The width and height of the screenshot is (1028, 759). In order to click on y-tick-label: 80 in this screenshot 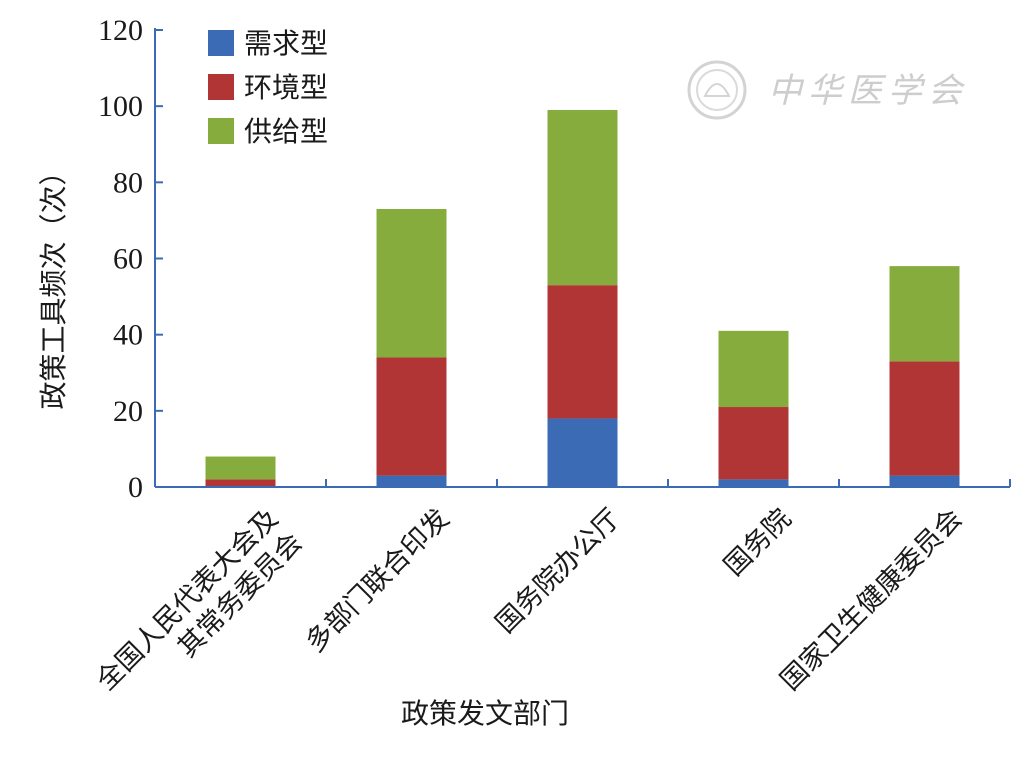, I will do `click(128, 182)`.